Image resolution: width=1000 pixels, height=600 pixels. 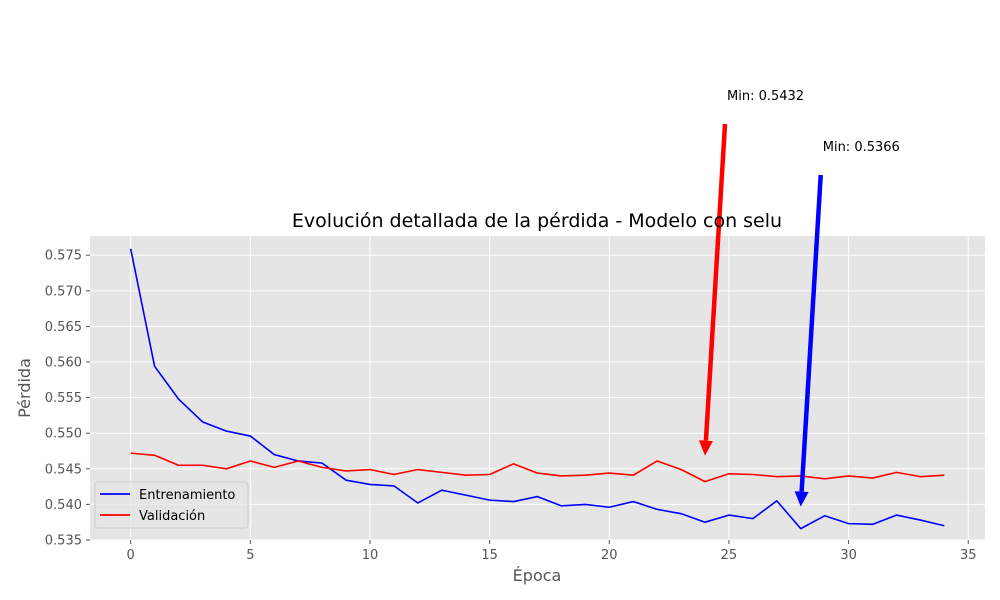 I want to click on y-tick-label: 0.540, so click(x=63, y=505).